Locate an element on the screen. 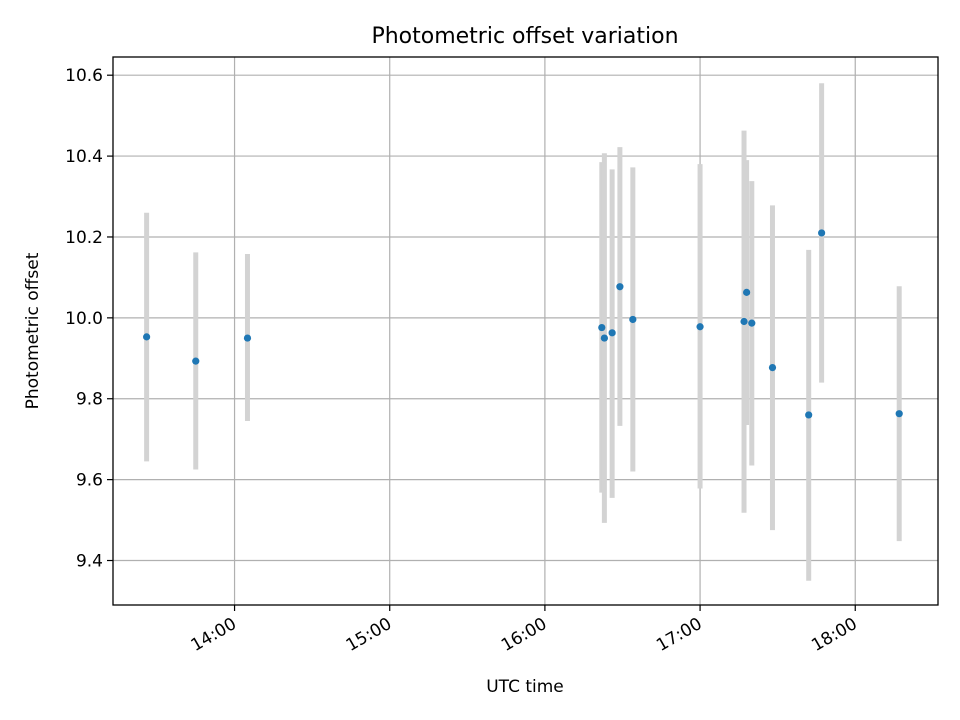  y-tick-label: 9.8 is located at coordinates (89, 400).